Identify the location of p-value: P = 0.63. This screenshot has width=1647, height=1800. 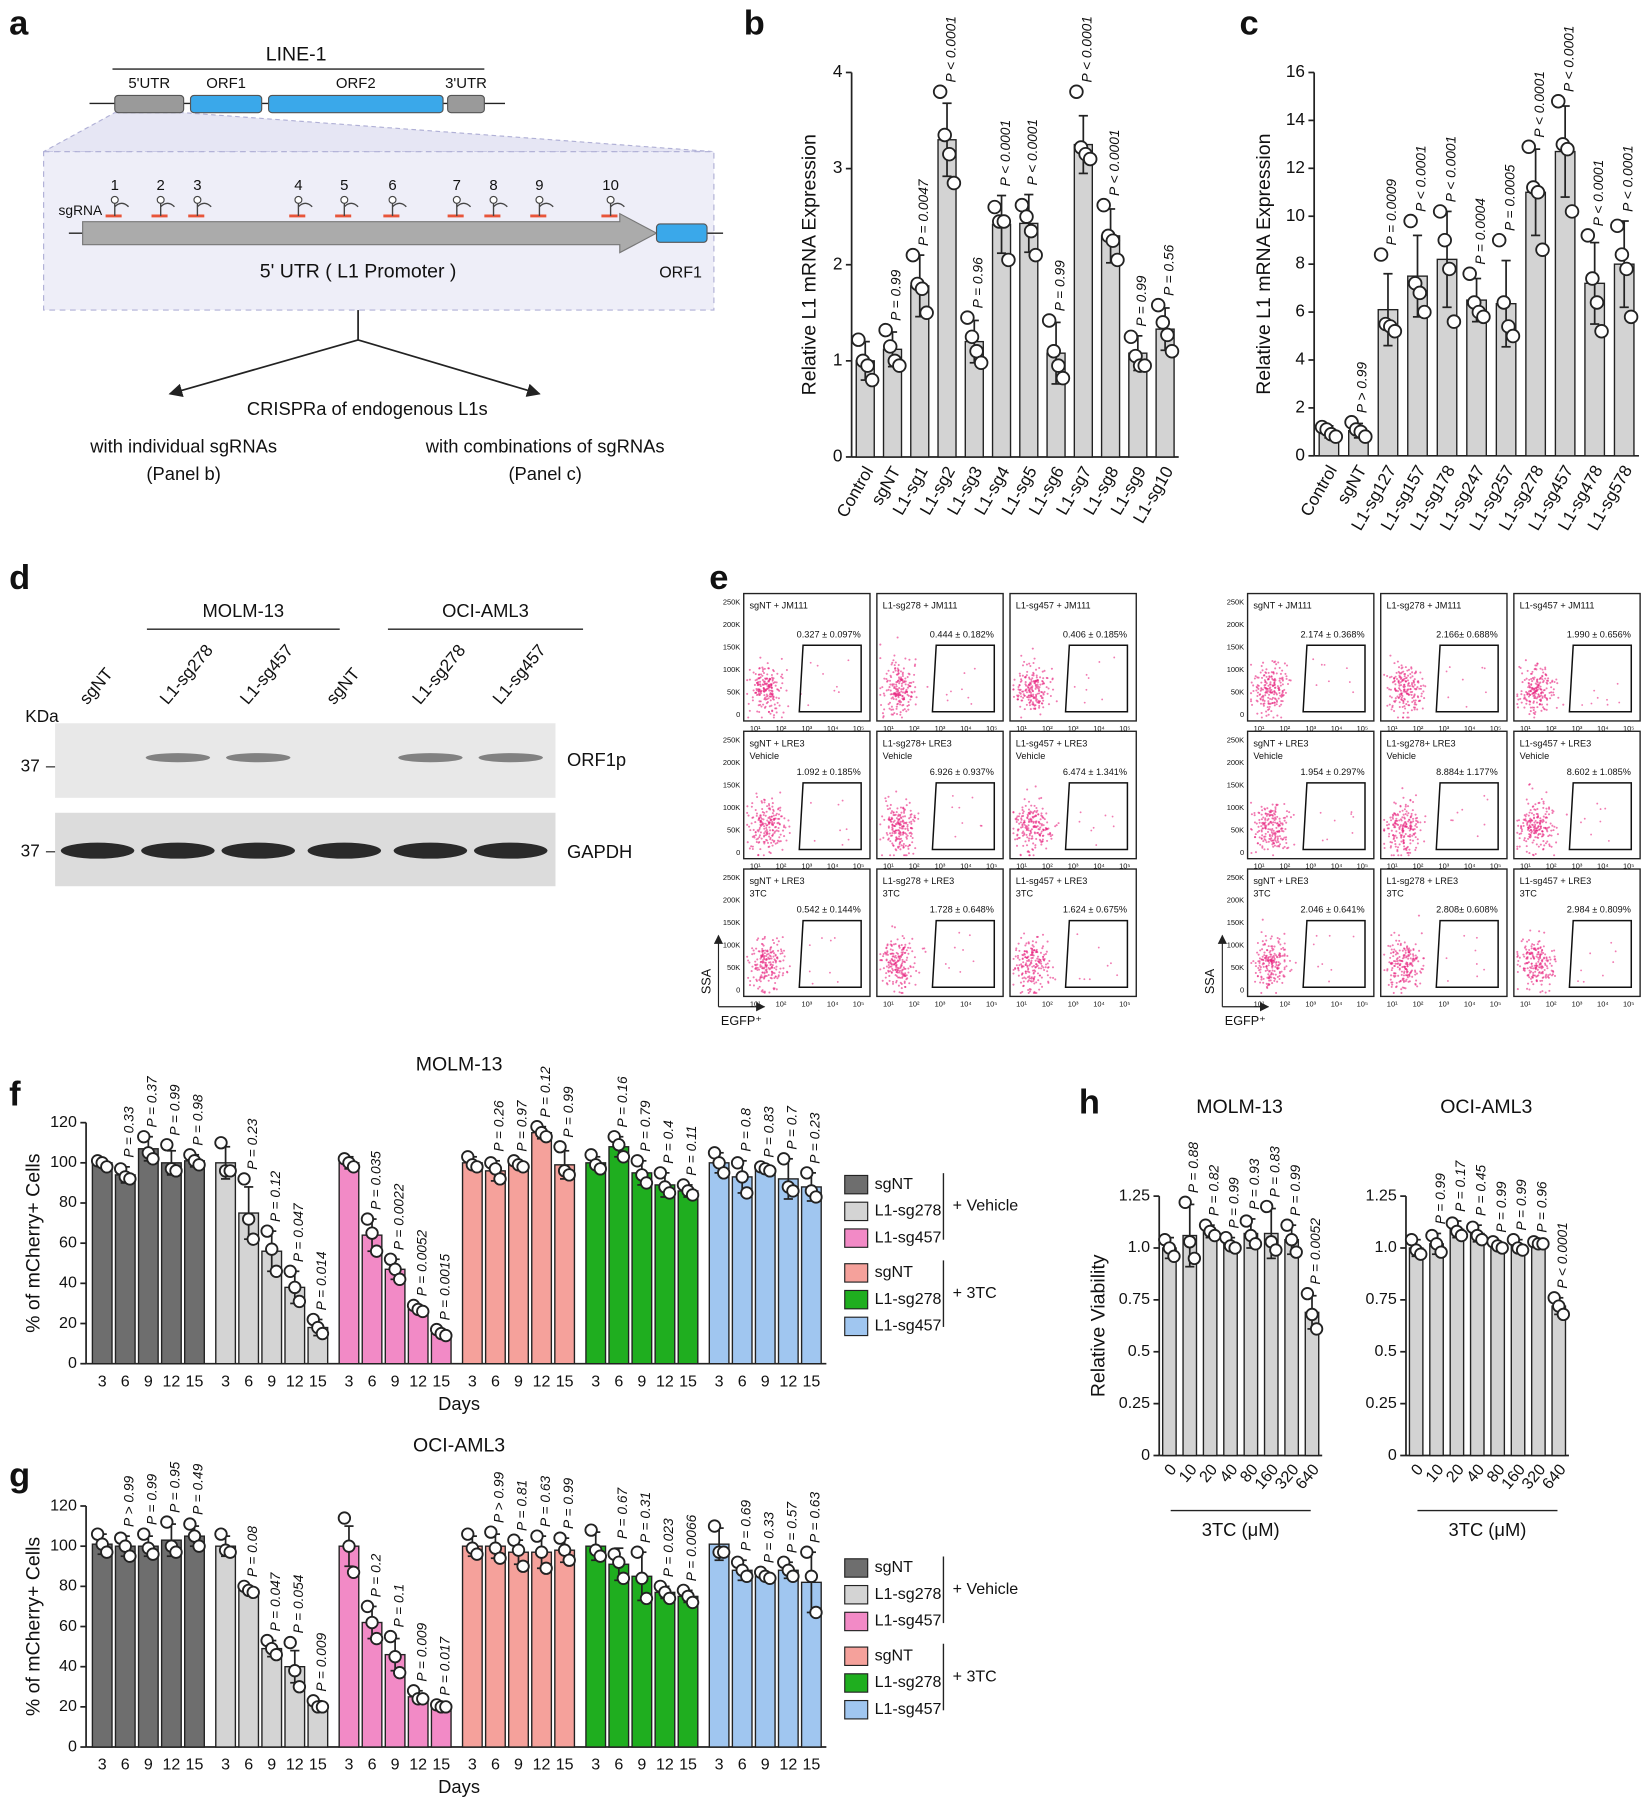
(545, 1500).